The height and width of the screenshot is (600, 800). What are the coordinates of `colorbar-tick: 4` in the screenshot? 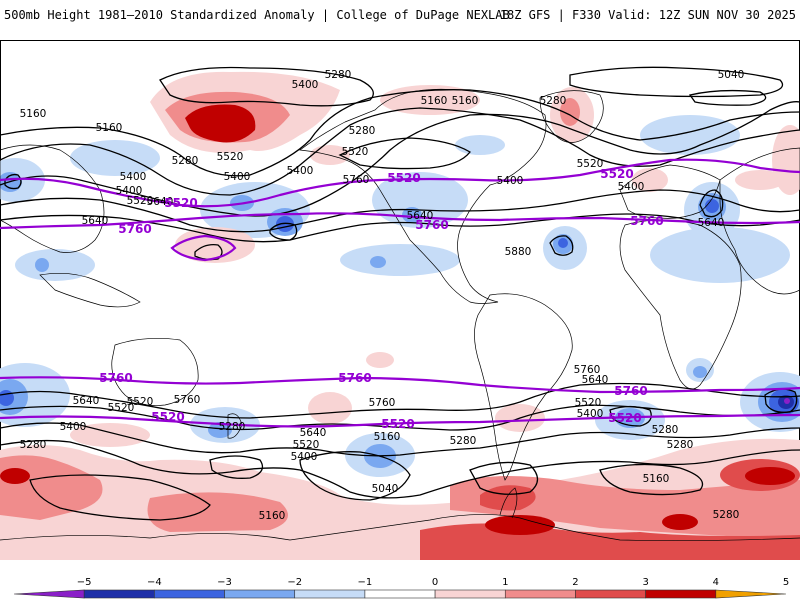 It's located at (716, 582).